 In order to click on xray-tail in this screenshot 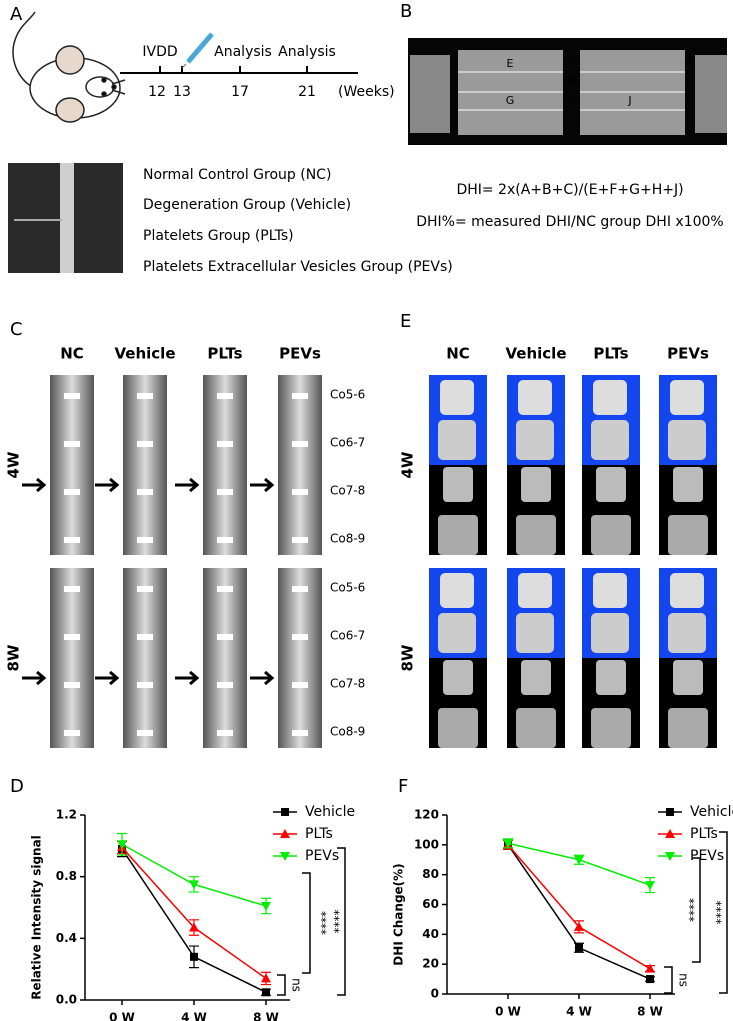, I will do `click(67, 218)`.